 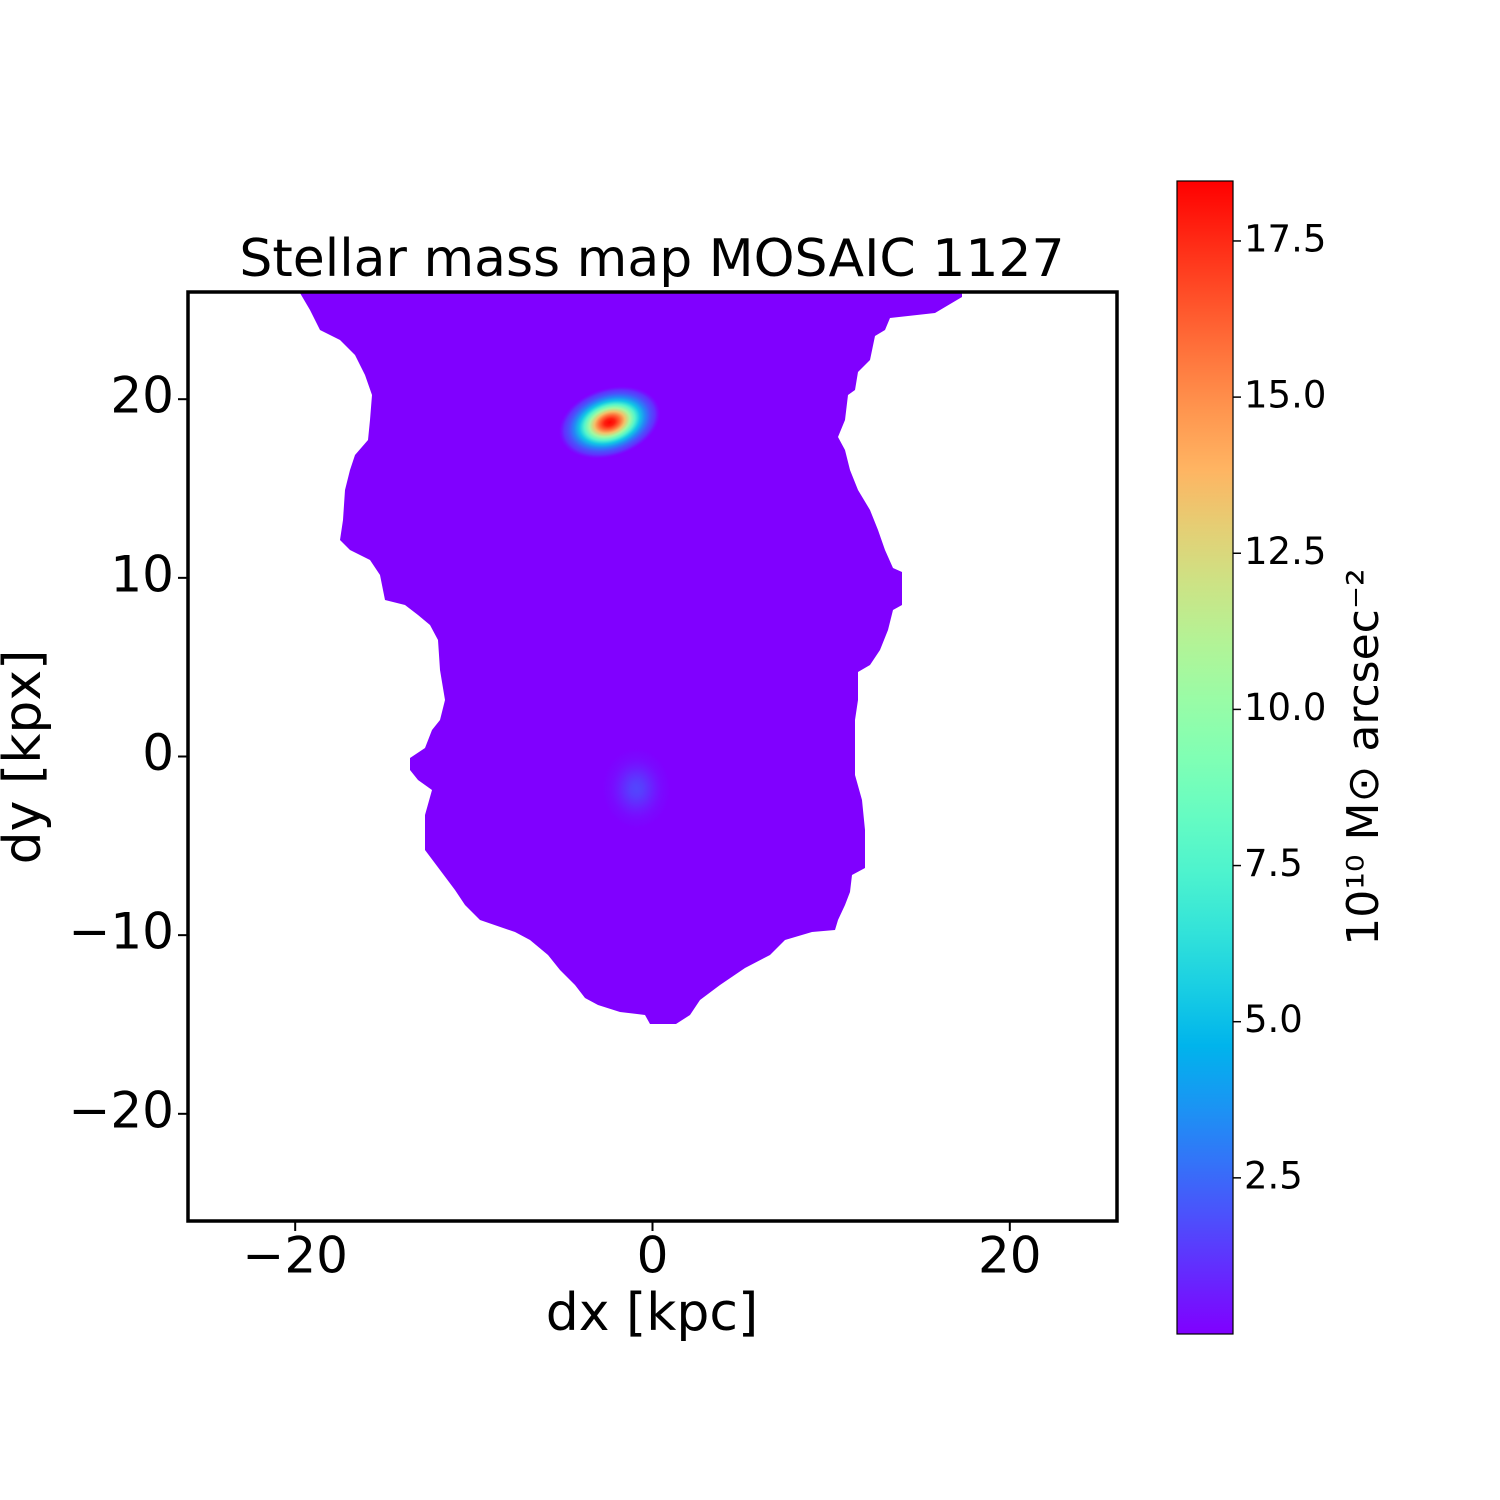 What do you see at coordinates (1285, 238) in the screenshot?
I see `colorbar-tick-label: 17.5` at bounding box center [1285, 238].